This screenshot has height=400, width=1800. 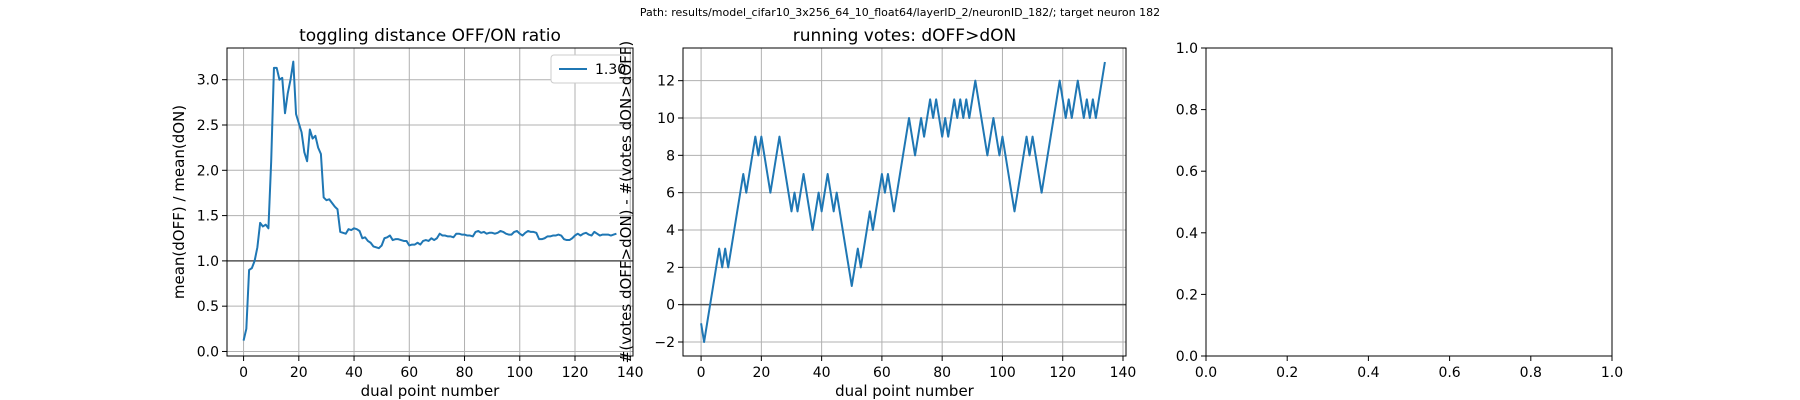 What do you see at coordinates (905, 391) in the screenshot?
I see `votes-panel-xlabel: dual point number` at bounding box center [905, 391].